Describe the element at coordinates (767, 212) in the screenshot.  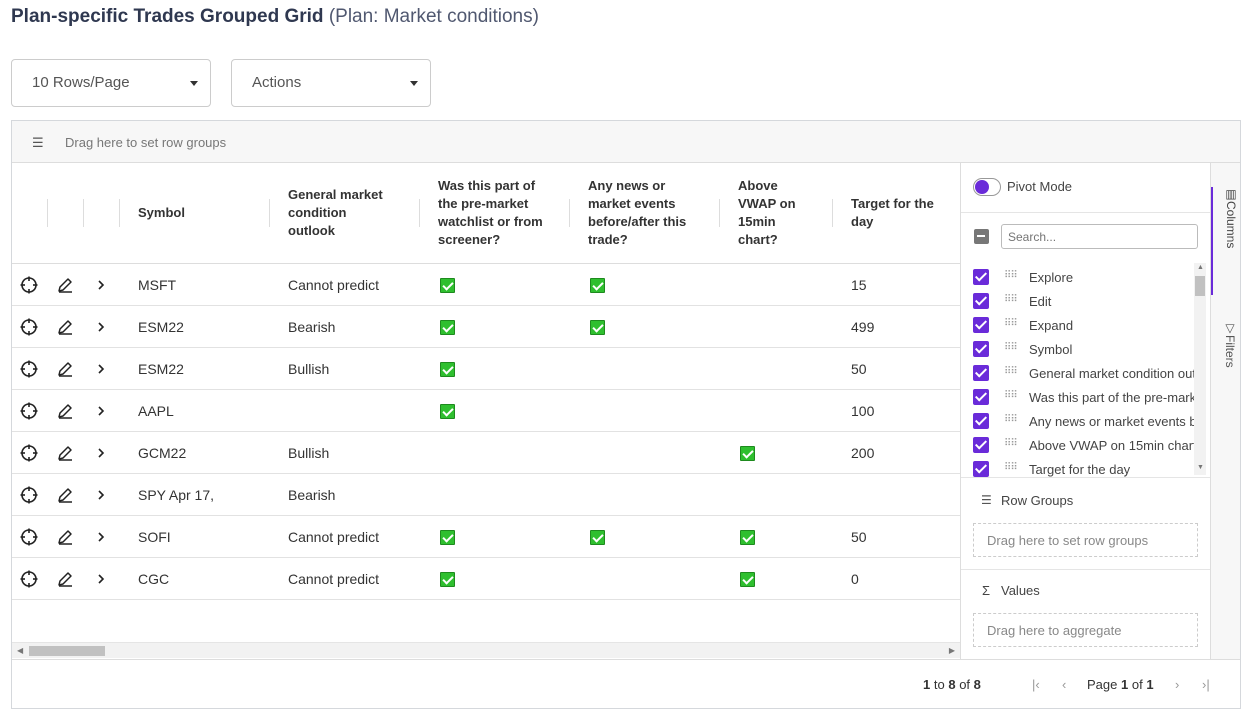
I see `header-vwap: Above VWAP on 15min chart?` at that location.